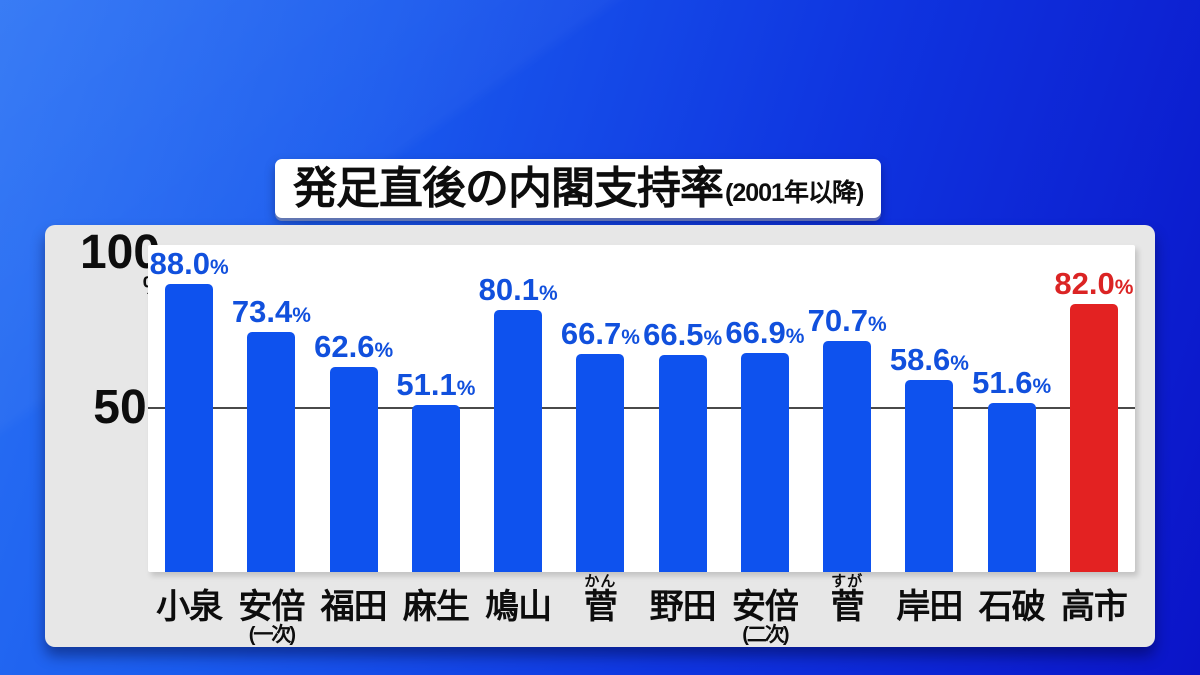  I want to click on bar-column: 80.1%, so click(518, 408).